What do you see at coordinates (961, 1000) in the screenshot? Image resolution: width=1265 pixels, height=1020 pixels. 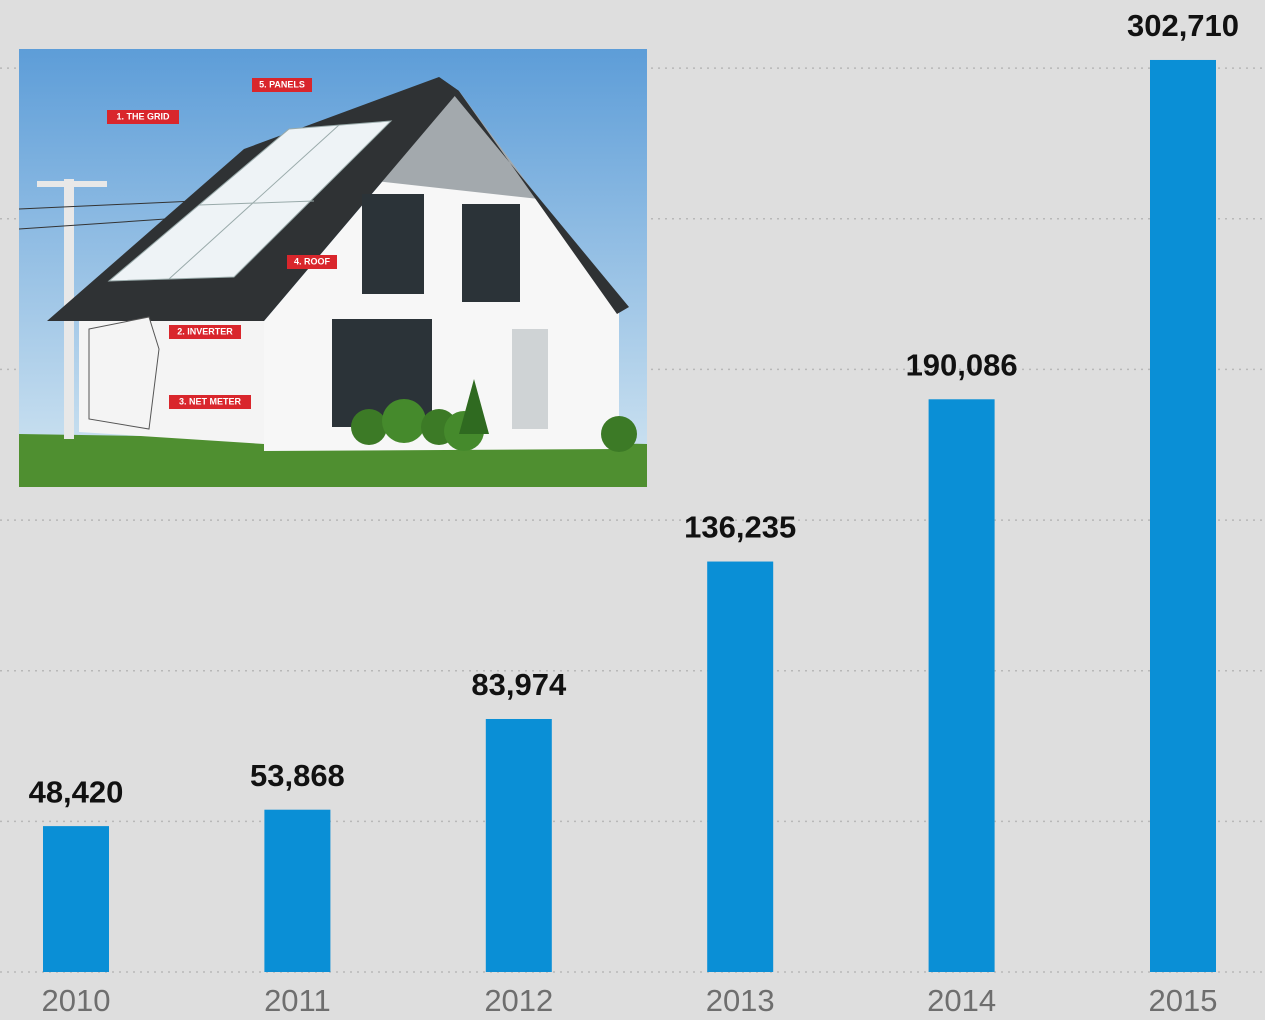 I see `x-tick-label: 2014` at bounding box center [961, 1000].